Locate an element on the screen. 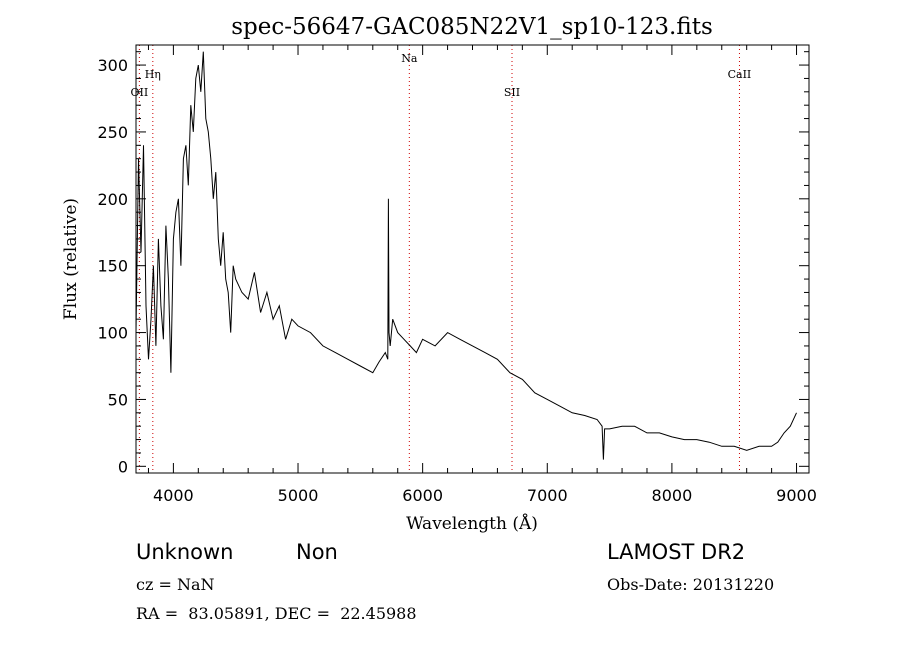 The height and width of the screenshot is (650, 900). line-marker-label: Hη is located at coordinates (153, 74).